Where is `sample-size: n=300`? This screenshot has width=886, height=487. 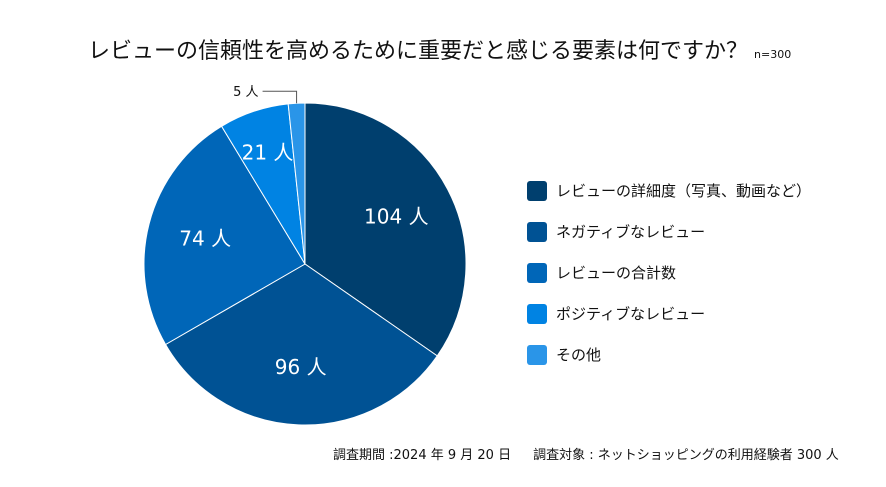
sample-size: n=300 is located at coordinates (773, 54).